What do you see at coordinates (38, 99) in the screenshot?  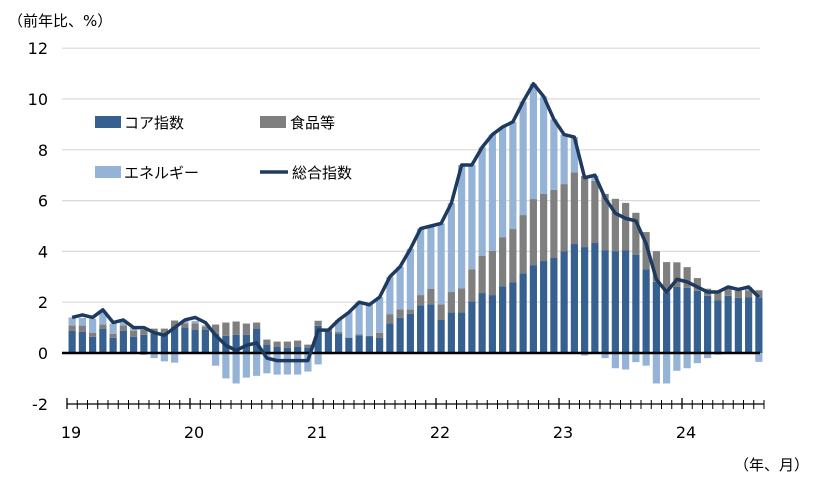 I see `y-tick-label: 10` at bounding box center [38, 99].